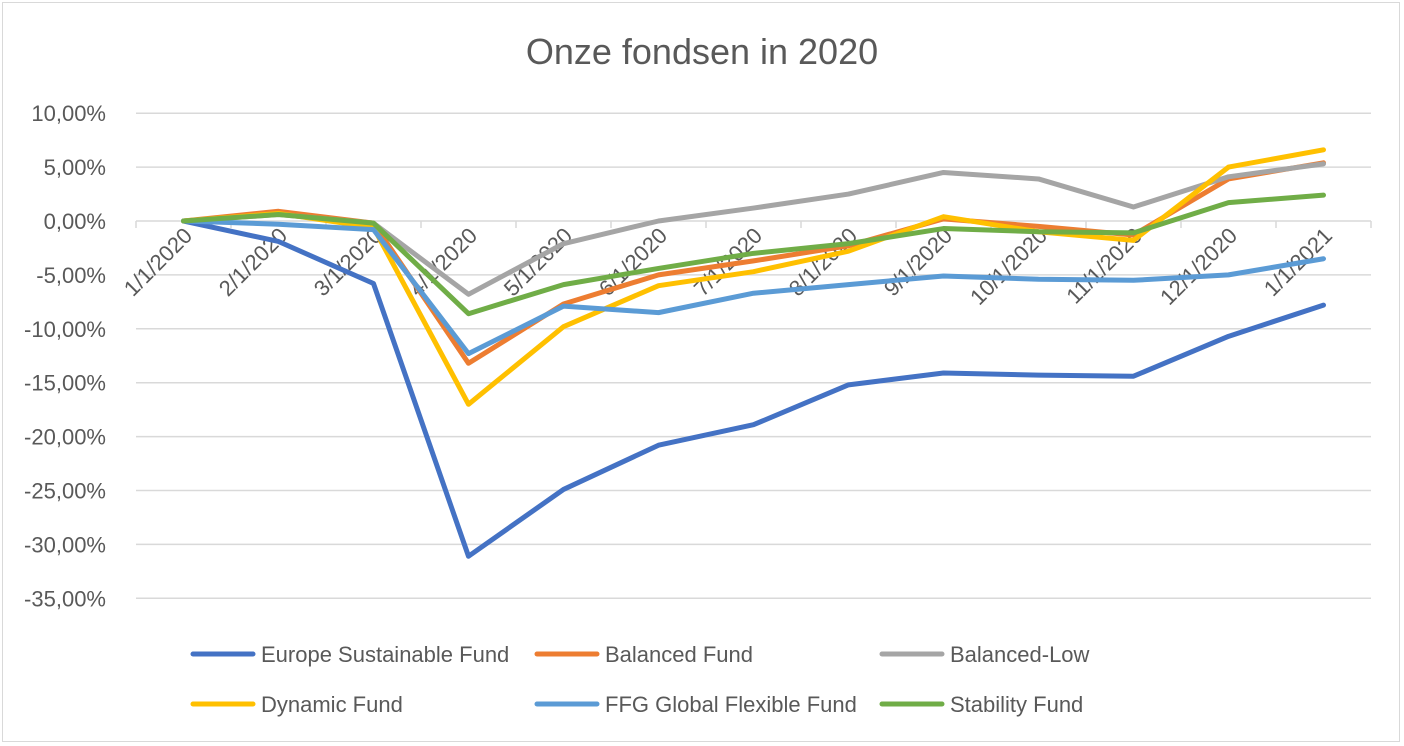 Image resolution: width=1404 pixels, height=746 pixels. What do you see at coordinates (702, 51) in the screenshot?
I see `chart-title: Onze fondsen in 2020` at bounding box center [702, 51].